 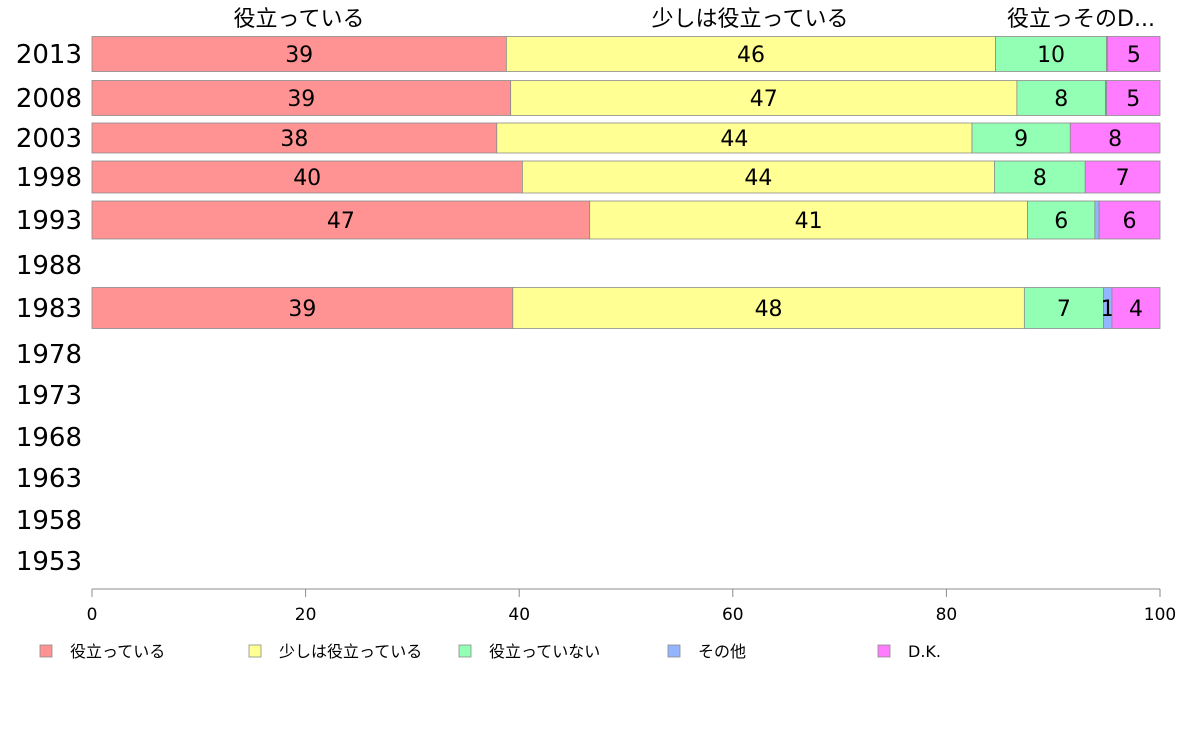 What do you see at coordinates (49, 99) in the screenshot?
I see `year-label: 2008` at bounding box center [49, 99].